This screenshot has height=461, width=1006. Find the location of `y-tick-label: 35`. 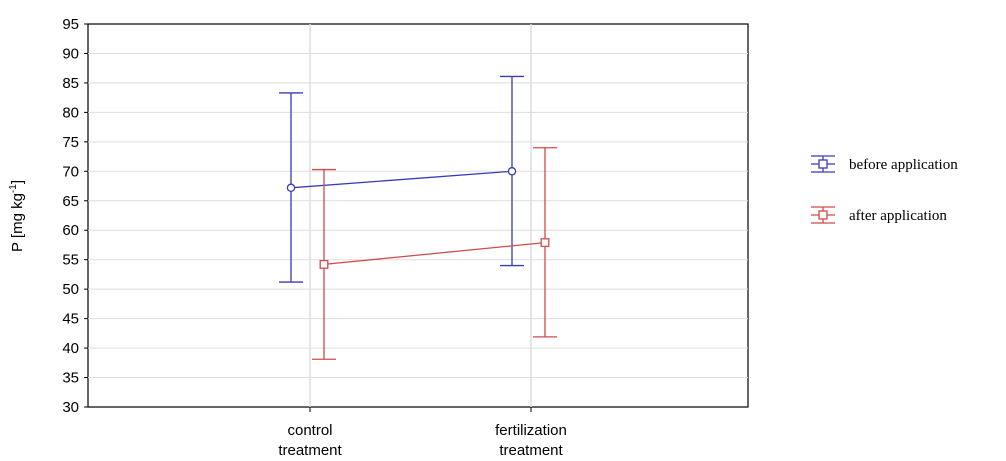

y-tick-label: 35 is located at coordinates (70, 378).